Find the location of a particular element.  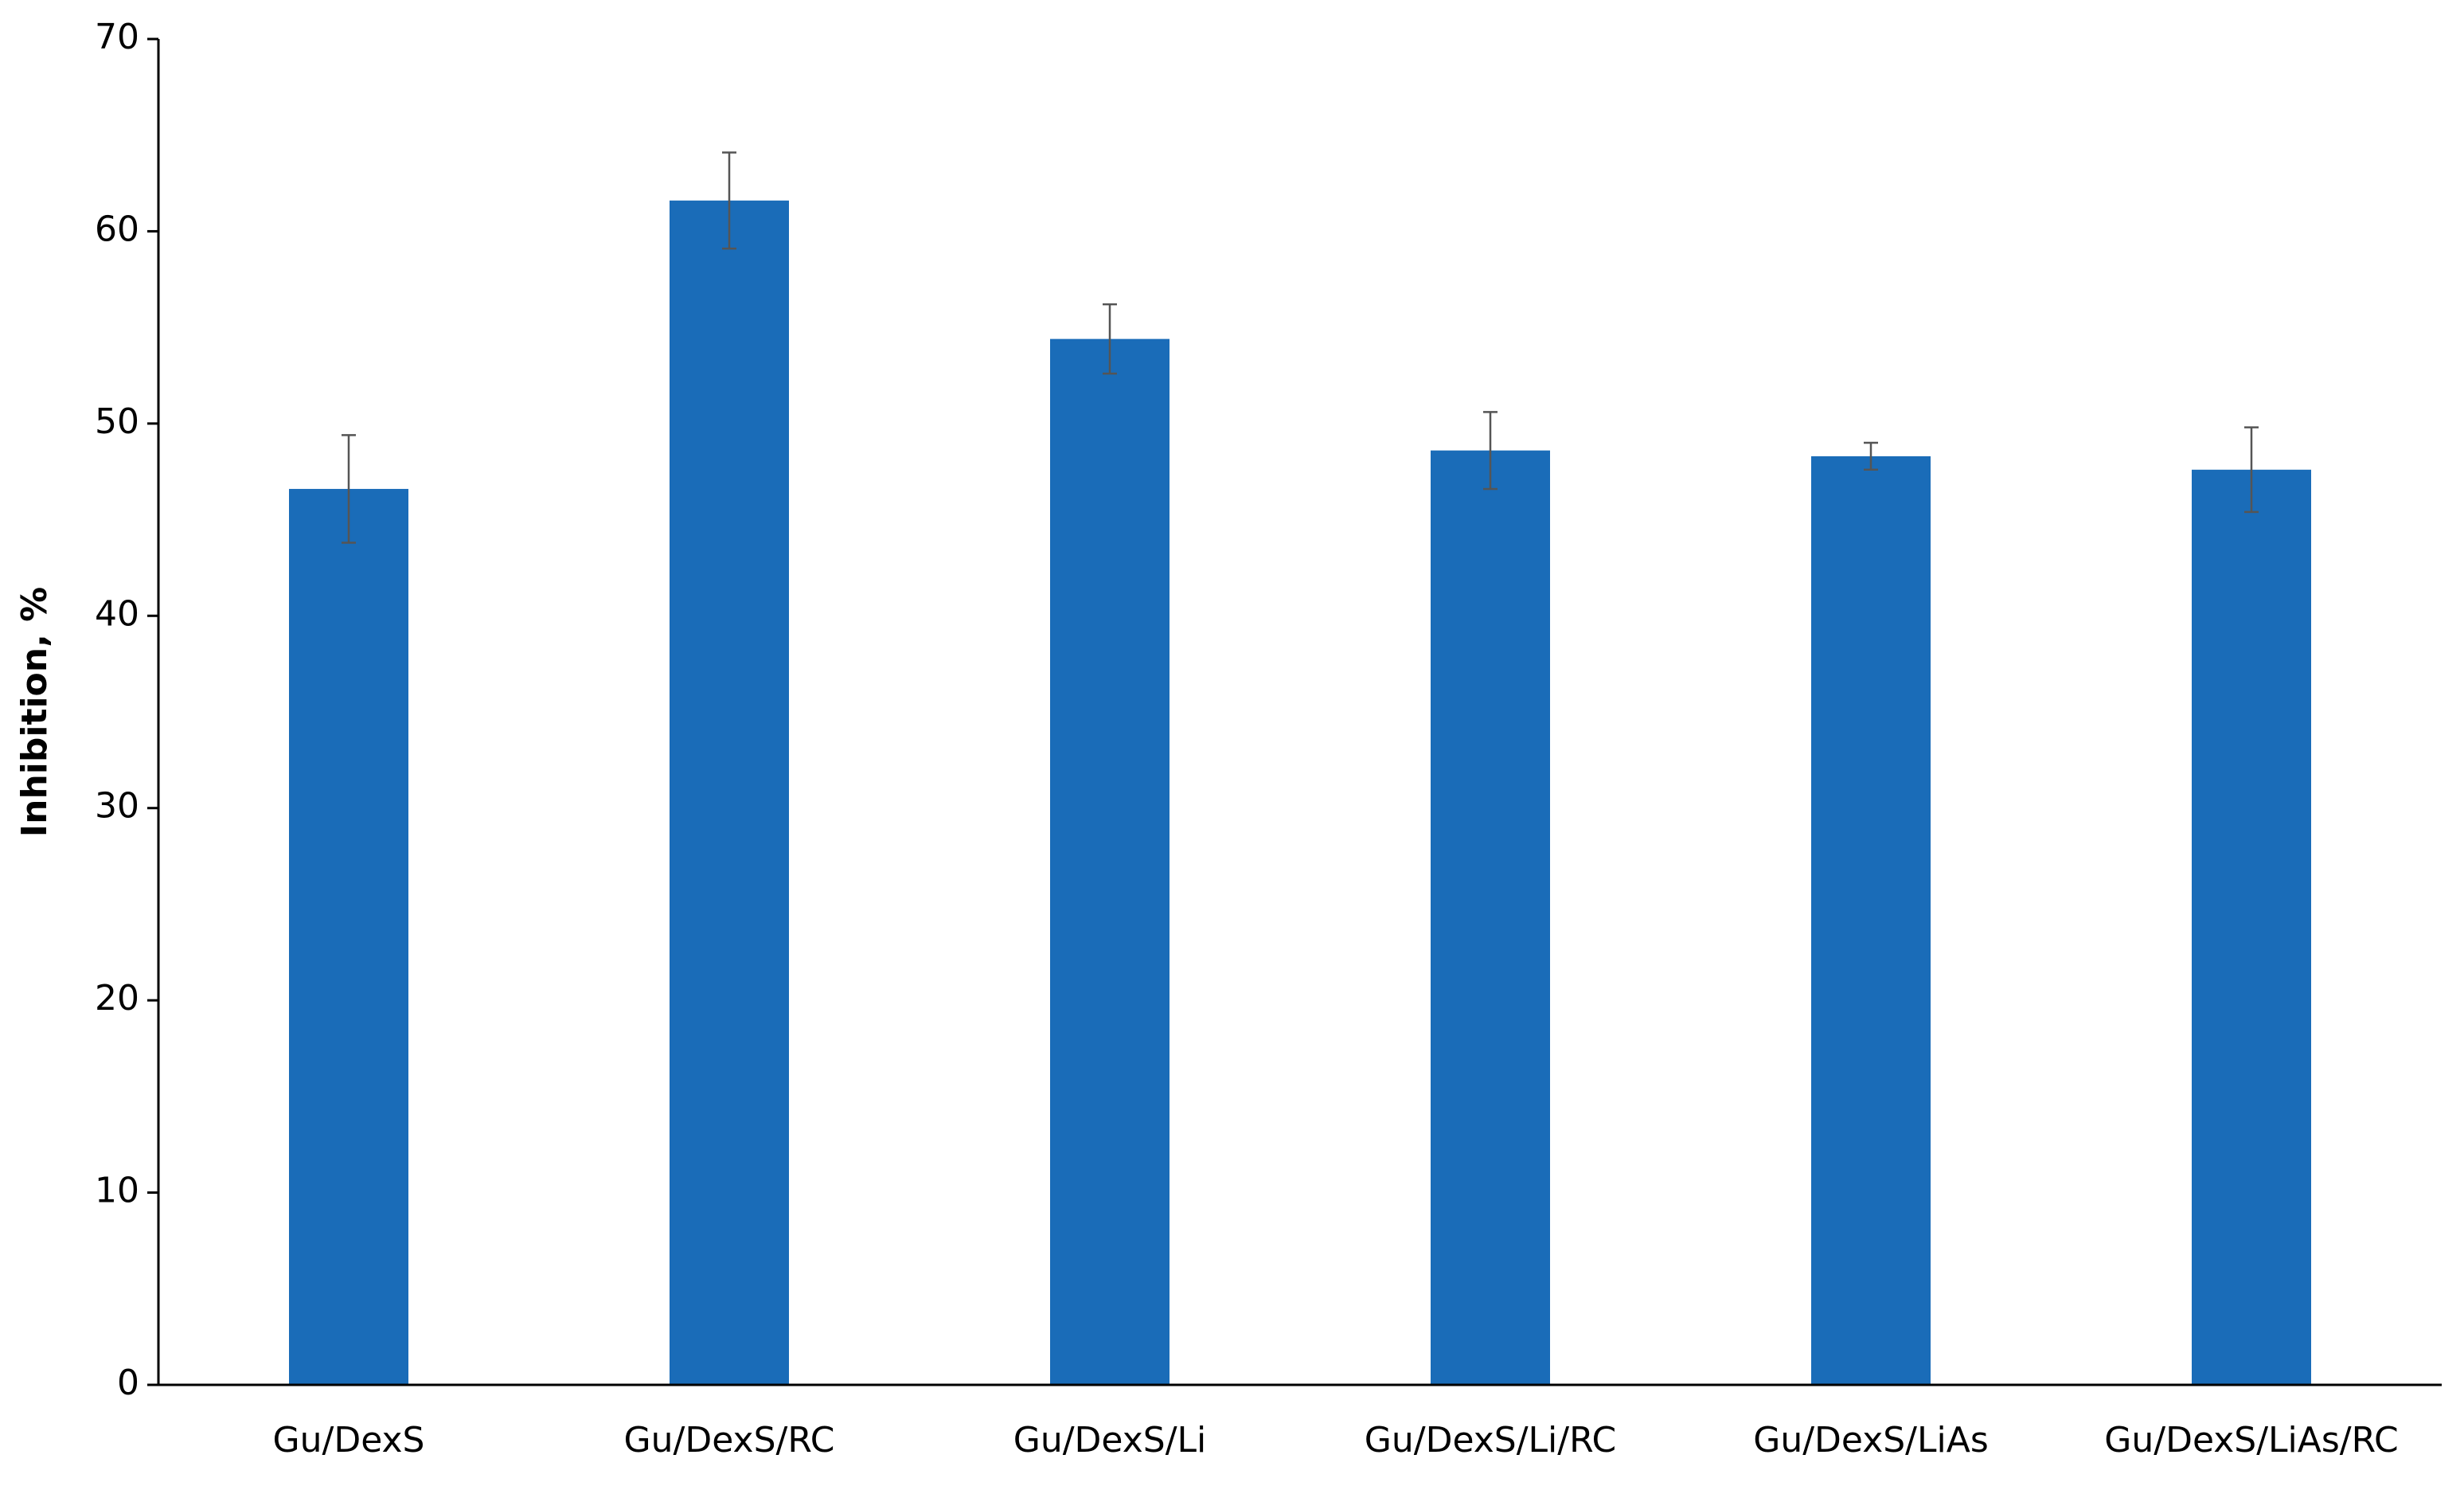

y-tick-label: 60 is located at coordinates (117, 229).